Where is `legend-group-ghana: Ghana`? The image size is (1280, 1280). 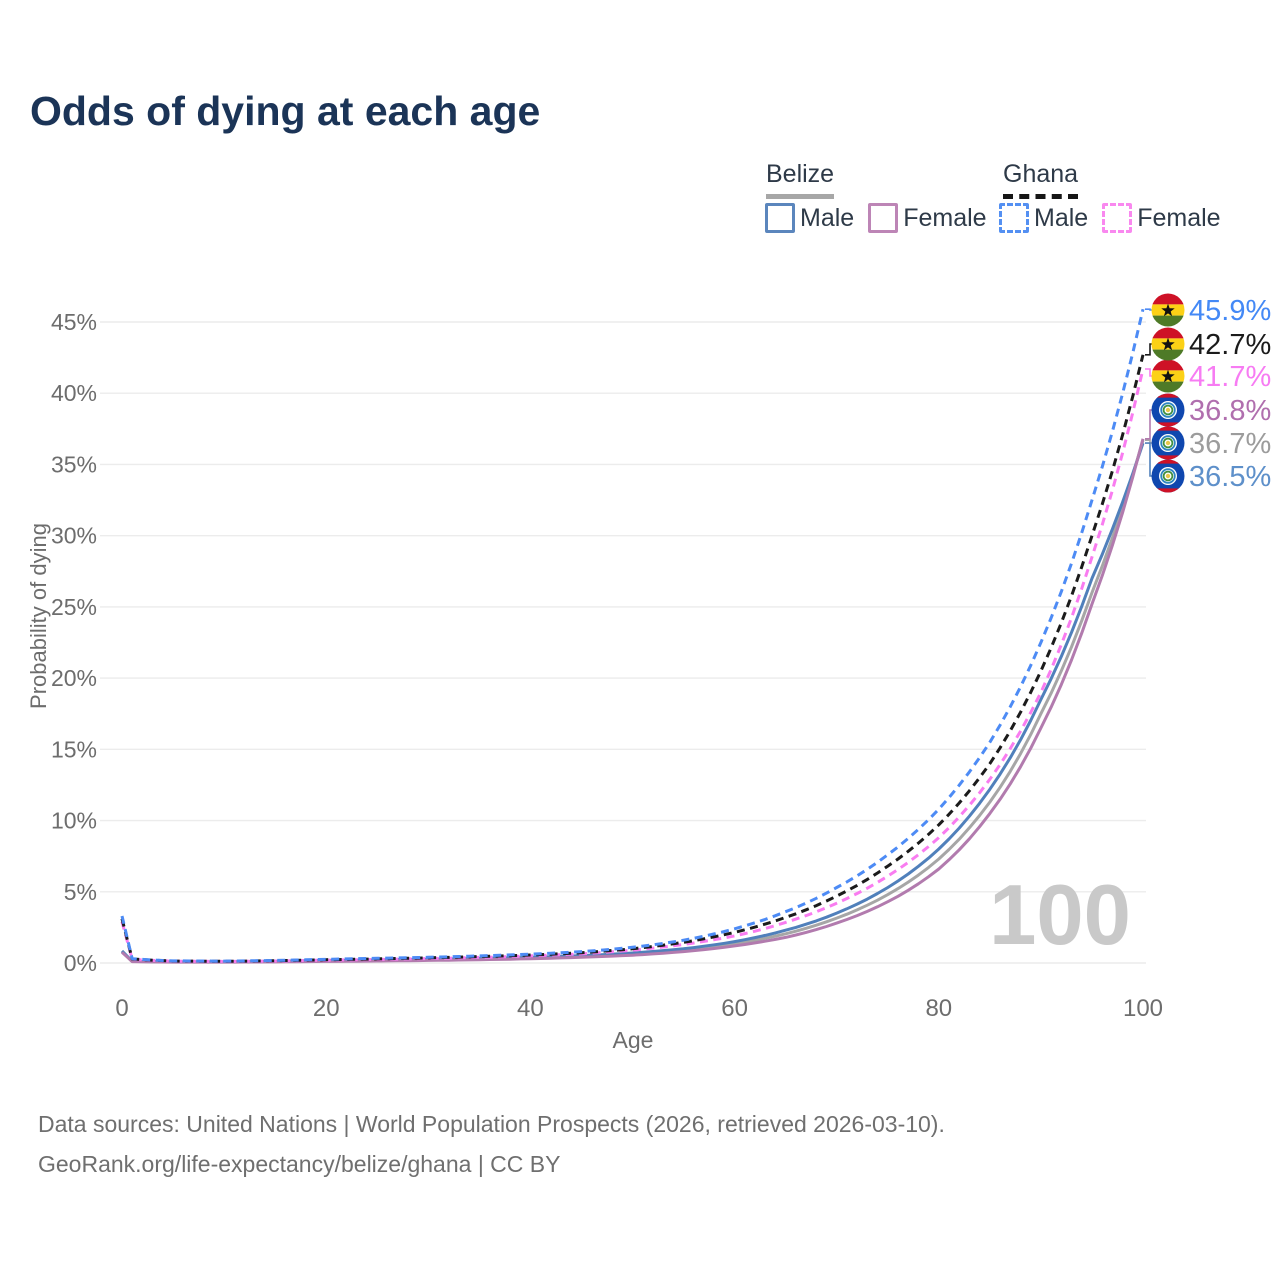 legend-group-ghana: Ghana is located at coordinates (1041, 179).